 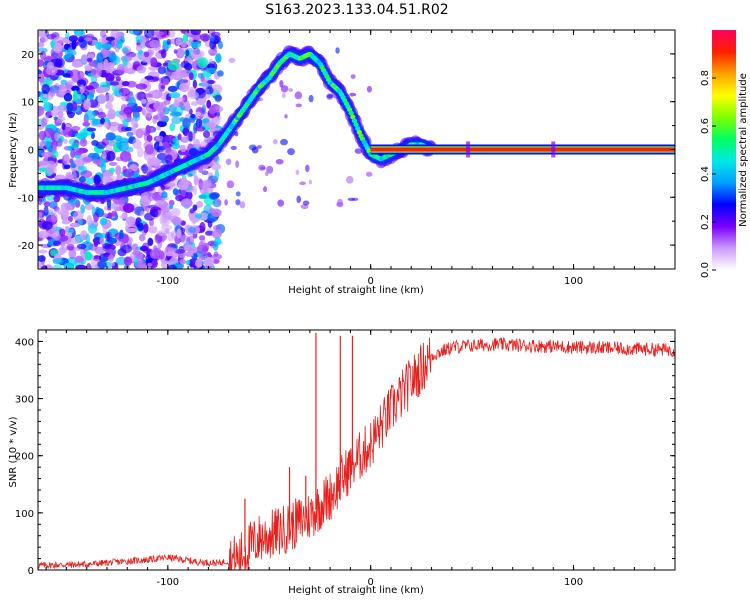 What do you see at coordinates (13, 451) in the screenshot?
I see `snr-y-axis-label: SNR (10 * v/v)` at bounding box center [13, 451].